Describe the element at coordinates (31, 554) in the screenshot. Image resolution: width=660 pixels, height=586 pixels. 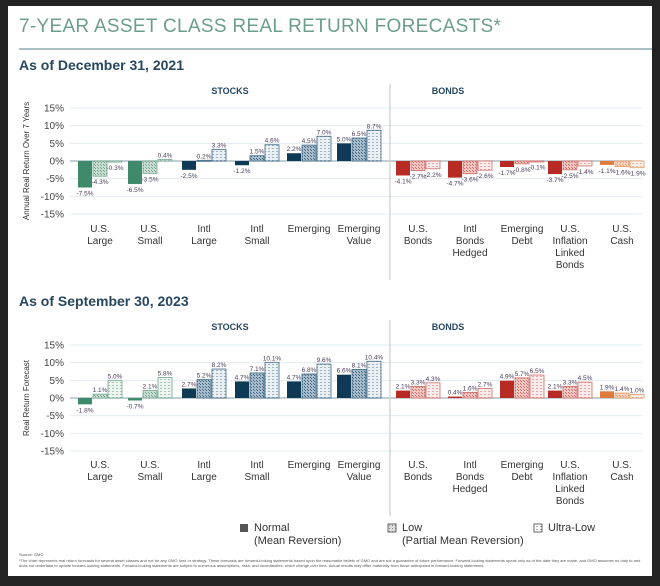
I see `footnote-source: Source: GMO` at that location.